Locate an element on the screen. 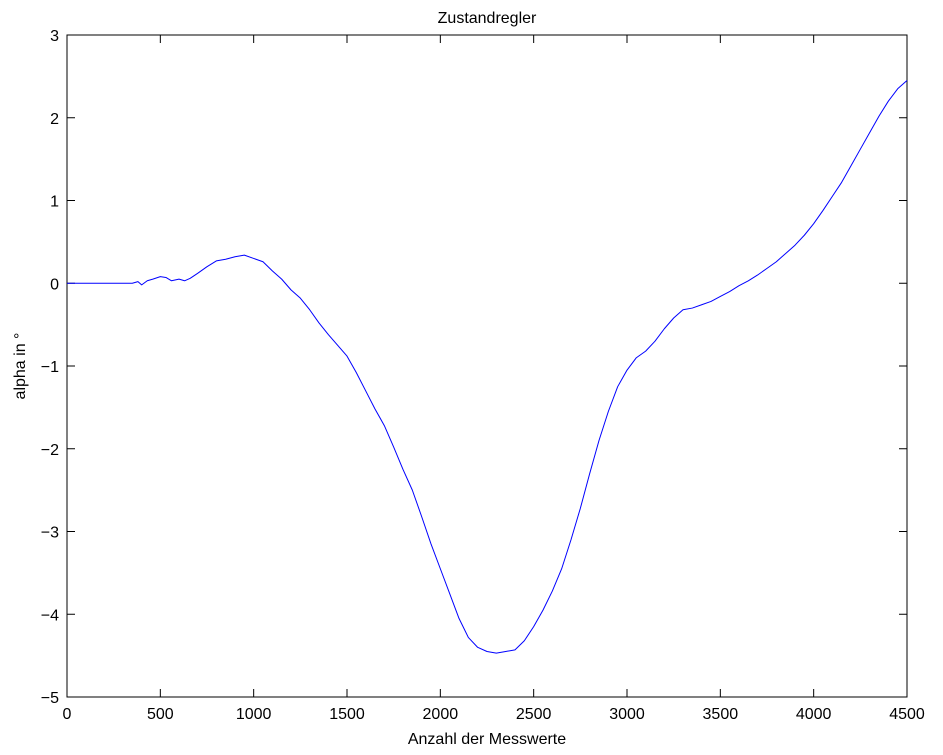  x-tick-label: 3000 is located at coordinates (627, 714).